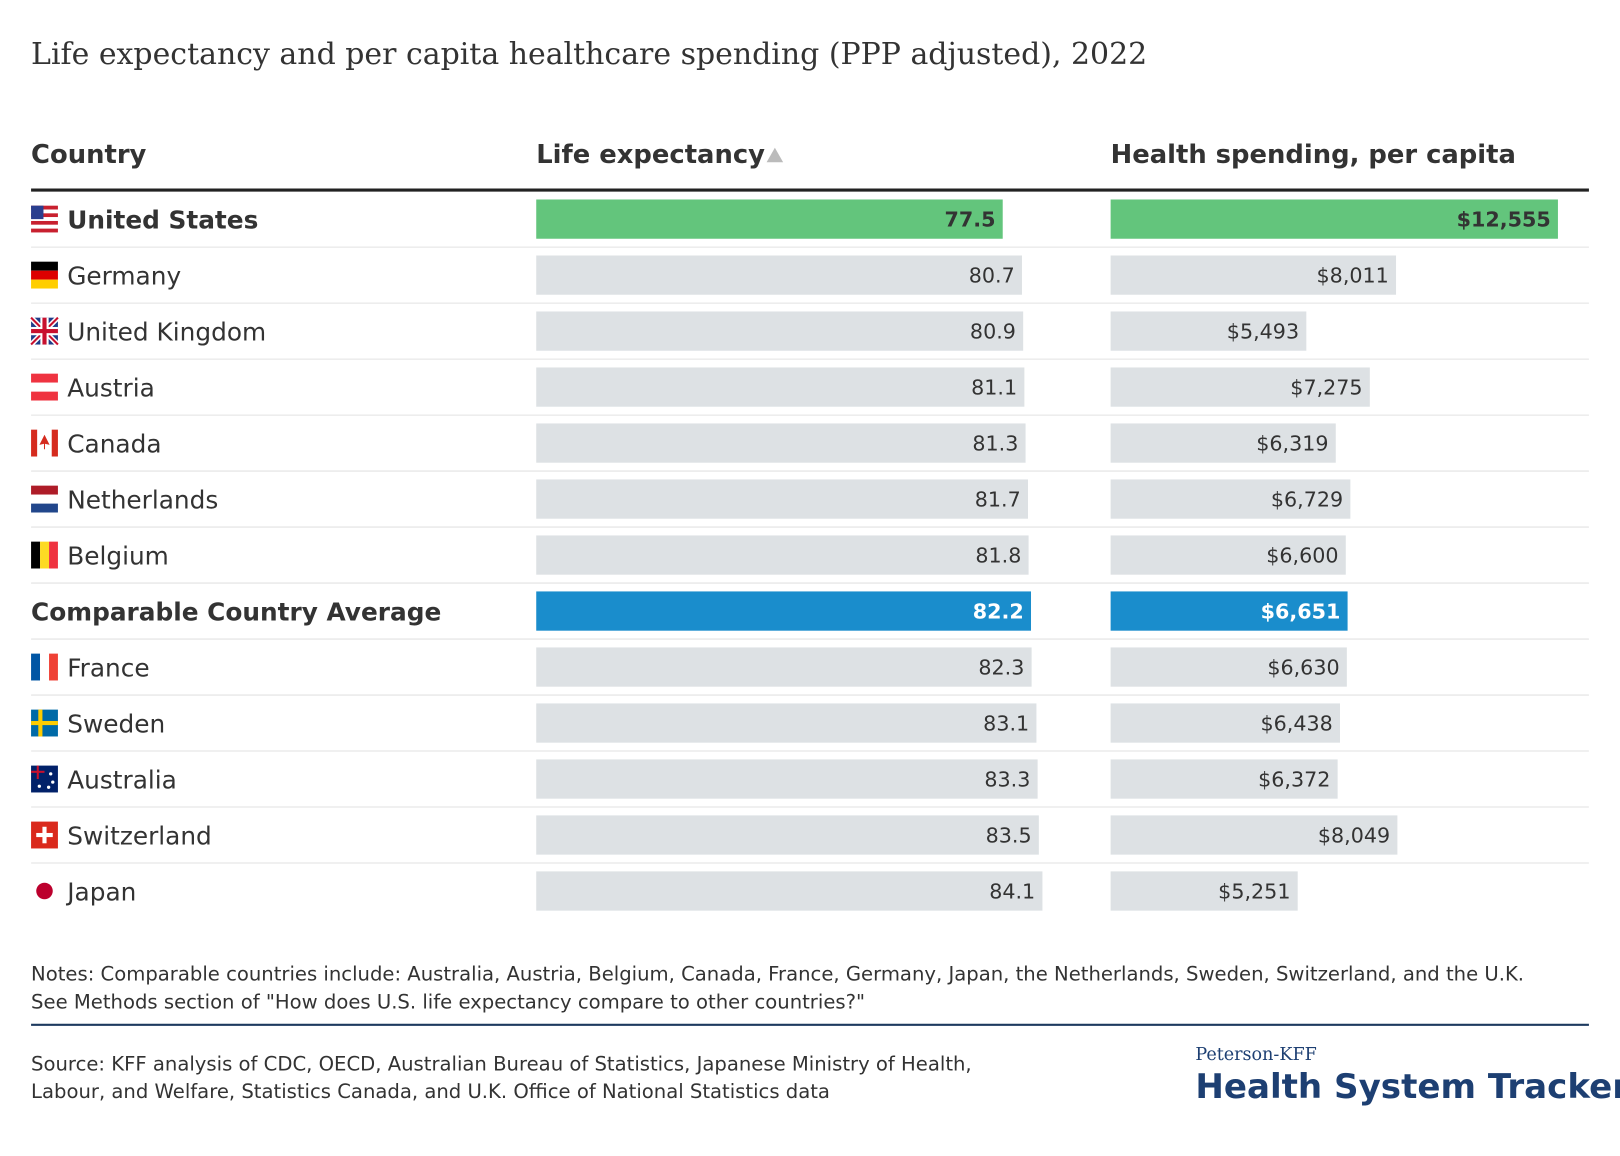 The width and height of the screenshot is (1620, 1156). I want to click on row-label: Belgium, so click(118, 555).